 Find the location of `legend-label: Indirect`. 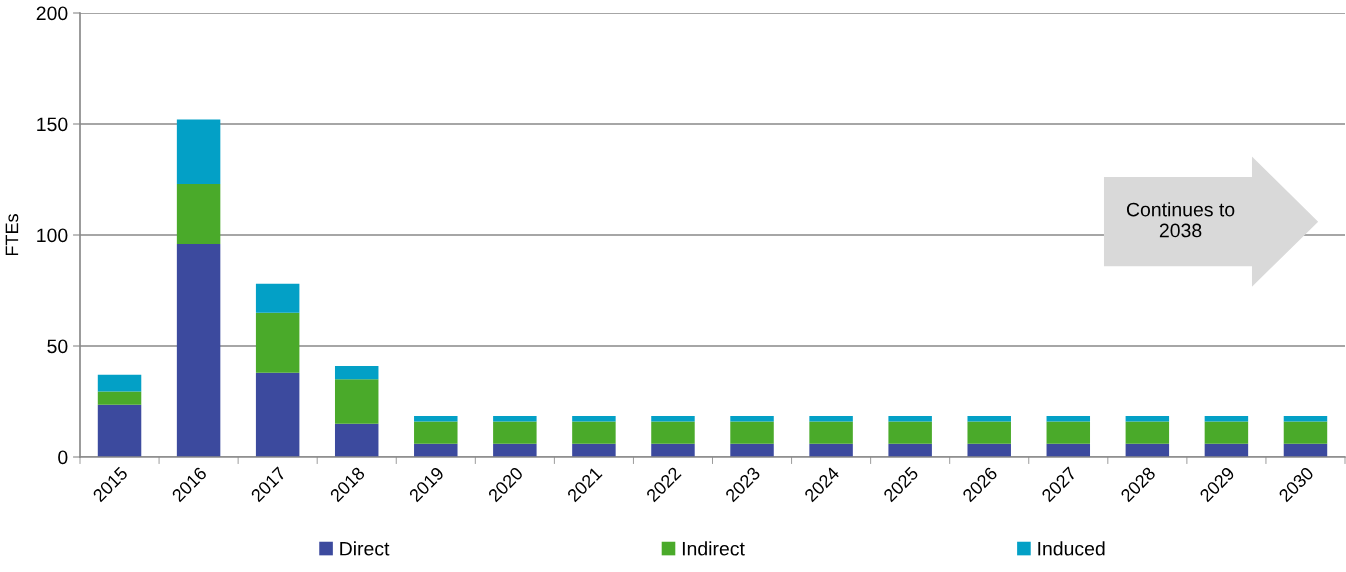

legend-label: Indirect is located at coordinates (713, 548).